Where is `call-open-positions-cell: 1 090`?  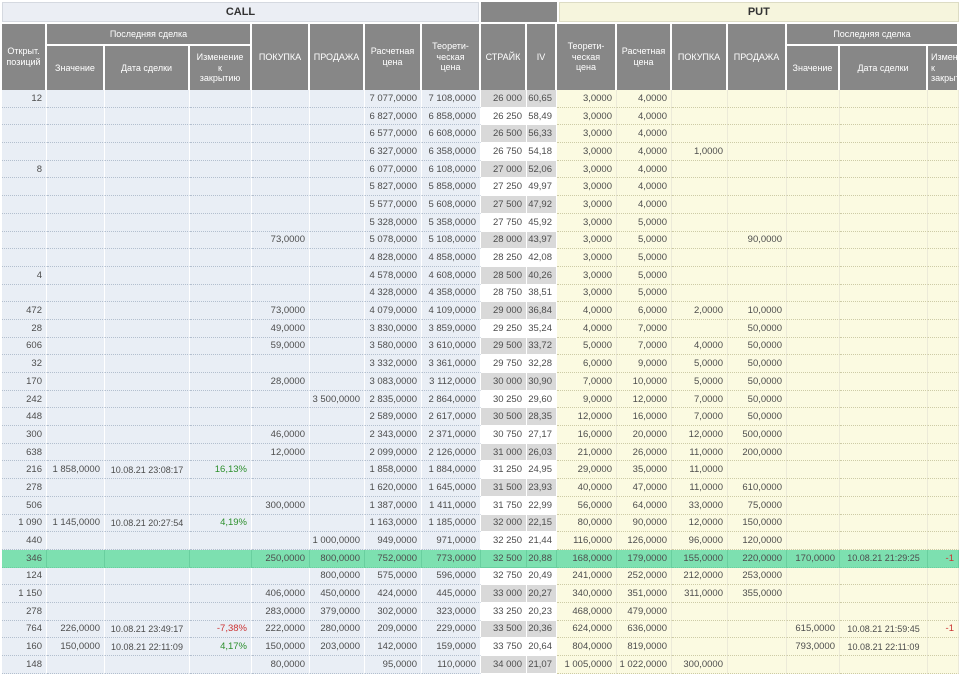
call-open-positions-cell: 1 090 is located at coordinates (24, 523).